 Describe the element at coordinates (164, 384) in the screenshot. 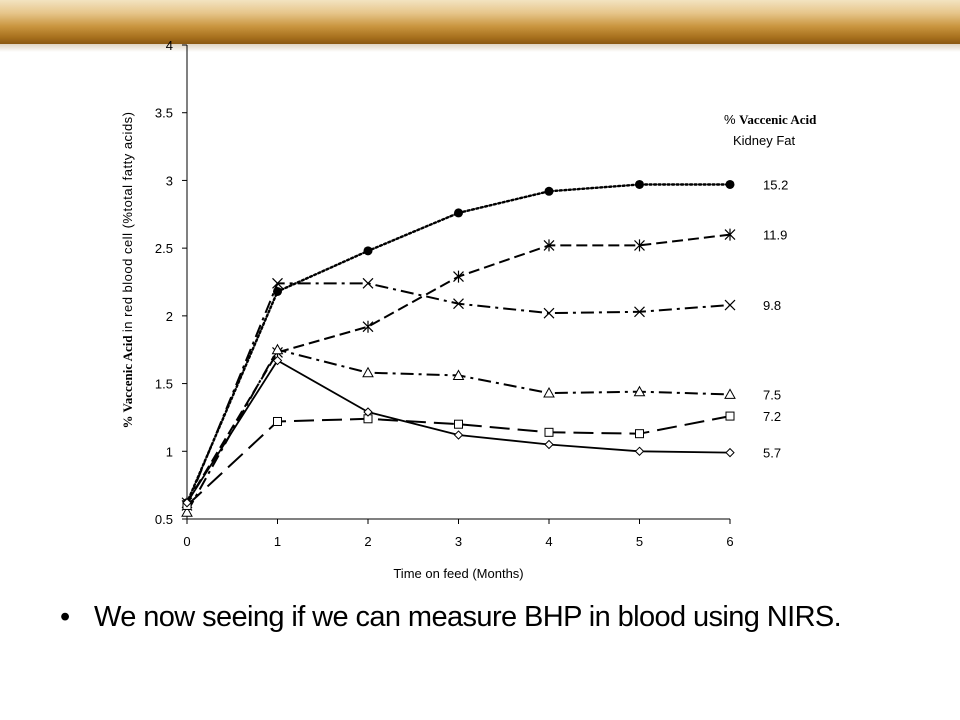

I see `y-tick-label: 1.5` at that location.